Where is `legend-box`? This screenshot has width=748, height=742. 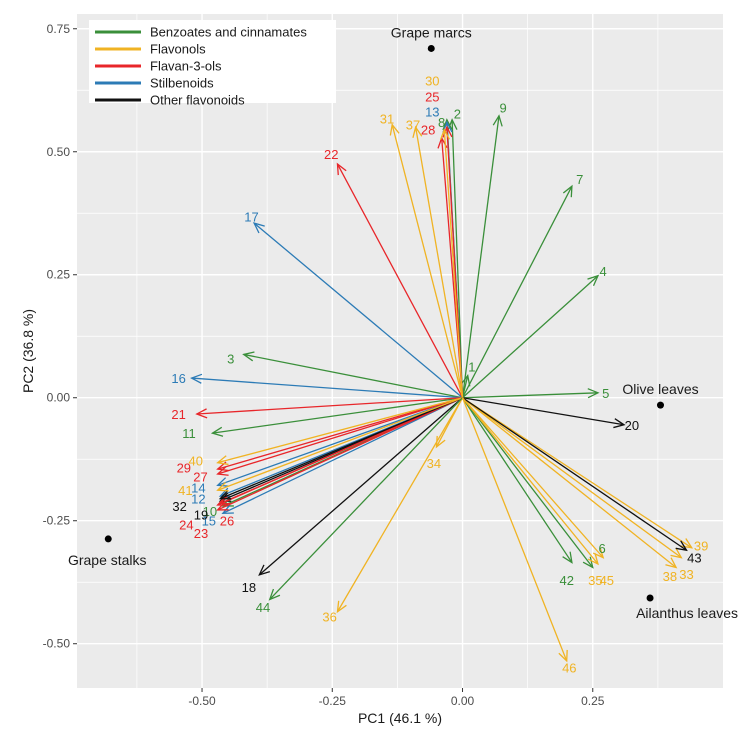
legend-box is located at coordinates (212, 61).